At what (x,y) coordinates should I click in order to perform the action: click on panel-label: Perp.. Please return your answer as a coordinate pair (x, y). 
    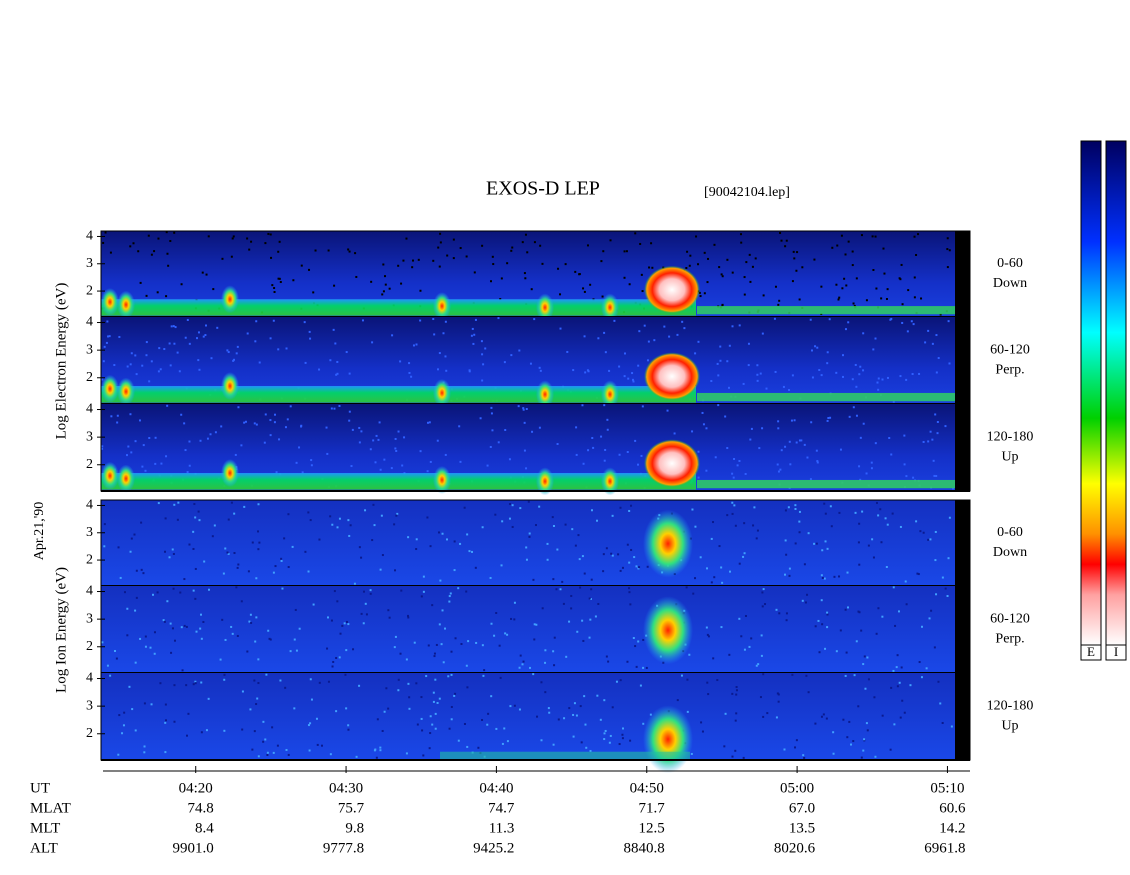
    Looking at the image, I should click on (1009, 639).